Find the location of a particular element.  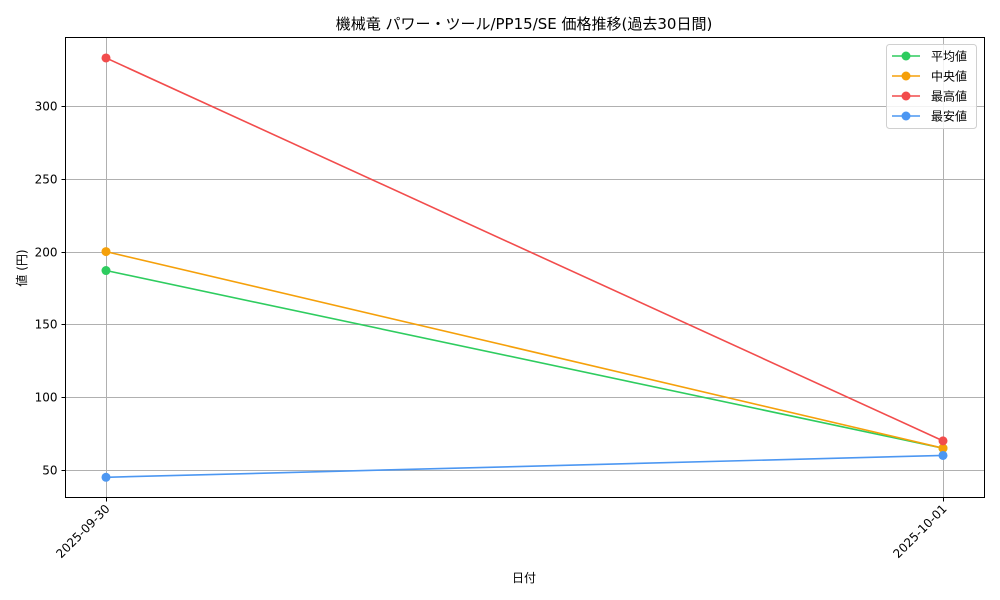

legend-label: 最高値 is located at coordinates (949, 96).